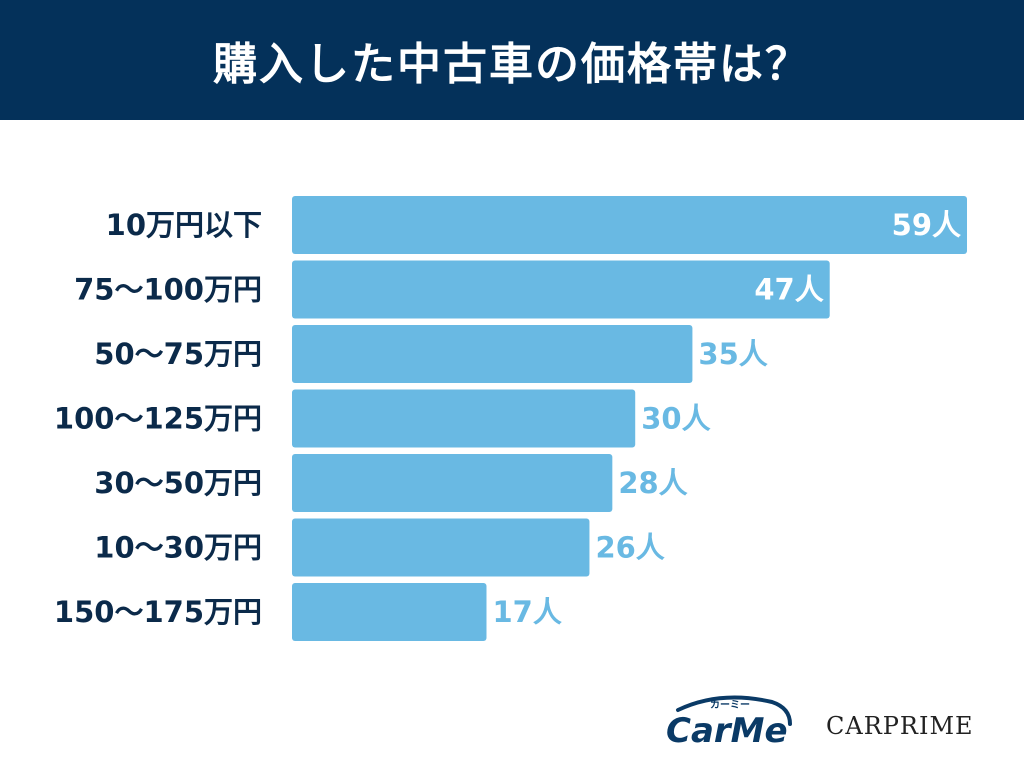 This screenshot has width=1024, height=768. Describe the element at coordinates (727, 730) in the screenshot. I see `carme-logo-text: CarMe` at that location.